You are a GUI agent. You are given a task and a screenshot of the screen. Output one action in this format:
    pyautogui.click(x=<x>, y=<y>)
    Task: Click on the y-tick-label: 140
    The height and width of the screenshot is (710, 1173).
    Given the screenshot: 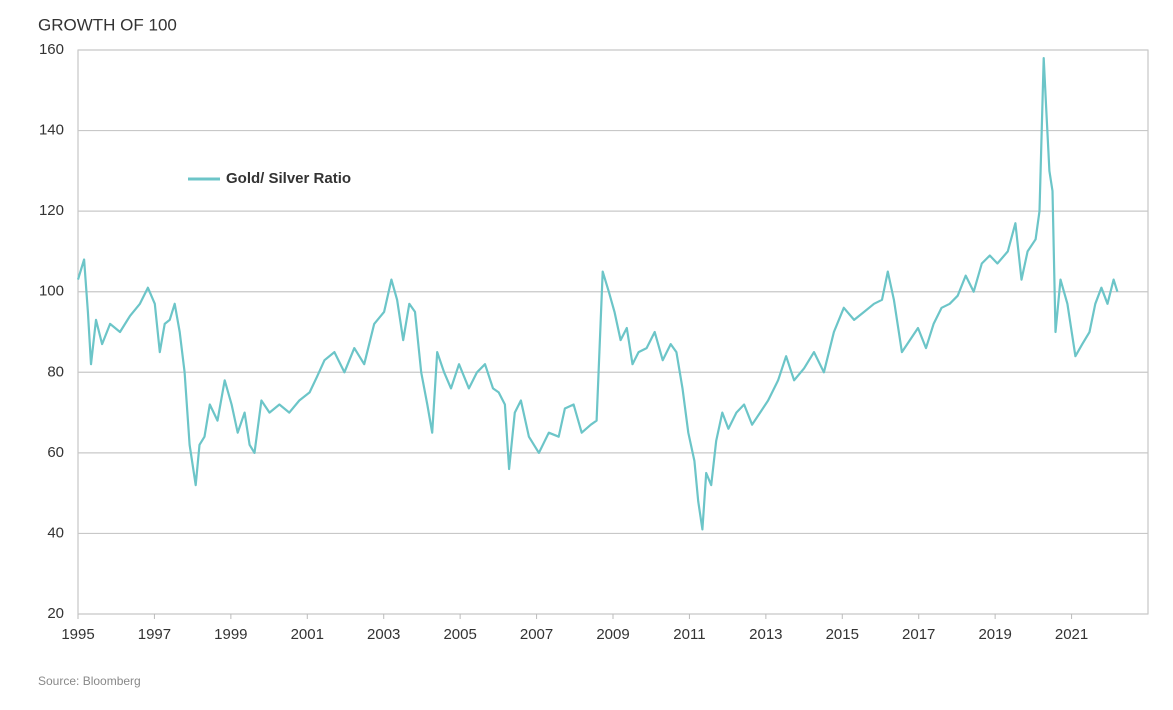 What is the action you would take?
    pyautogui.click(x=51, y=130)
    